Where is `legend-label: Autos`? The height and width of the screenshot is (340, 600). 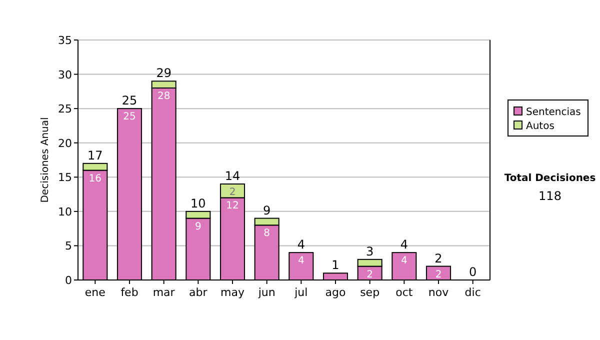
legend-label: Autos is located at coordinates (540, 126).